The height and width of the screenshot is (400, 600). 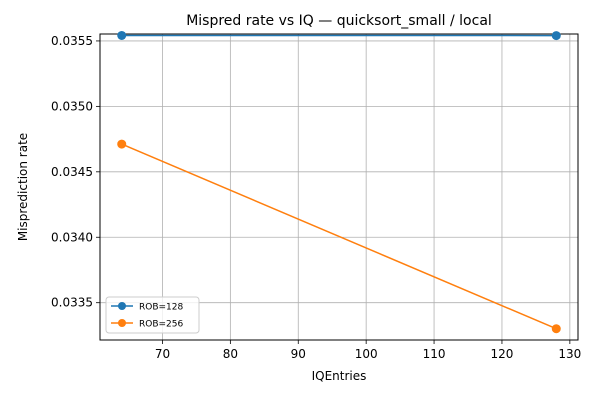 I want to click on x-tick-label: 90, so click(x=298, y=354).